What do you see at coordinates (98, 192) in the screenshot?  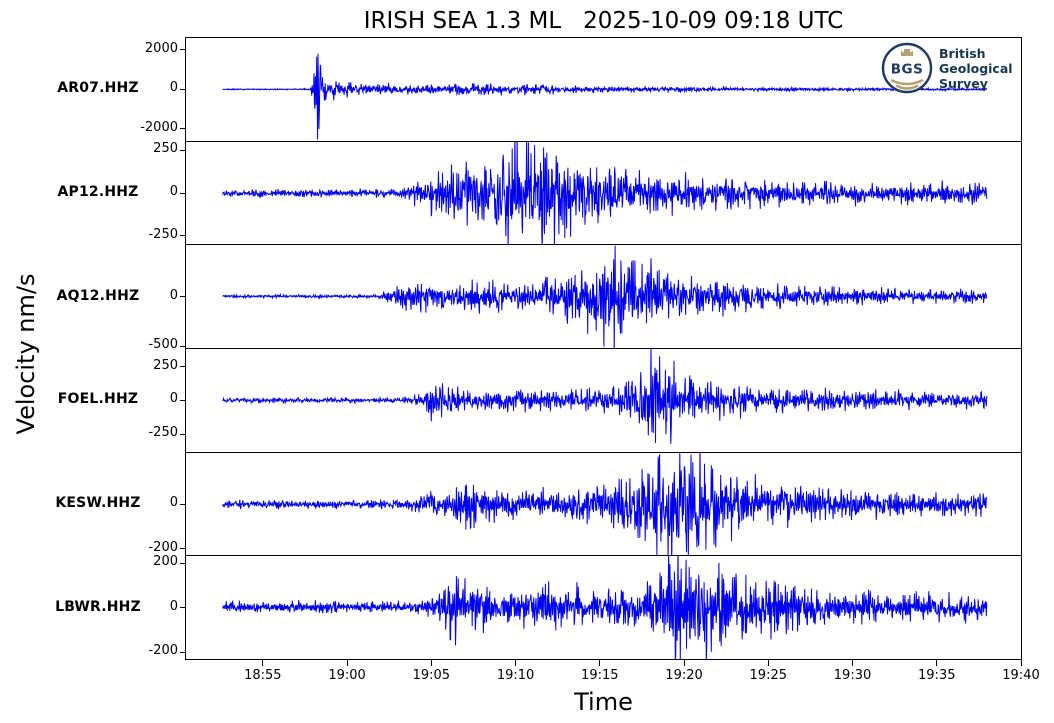 I see `station-label: AP12.HHZ` at bounding box center [98, 192].